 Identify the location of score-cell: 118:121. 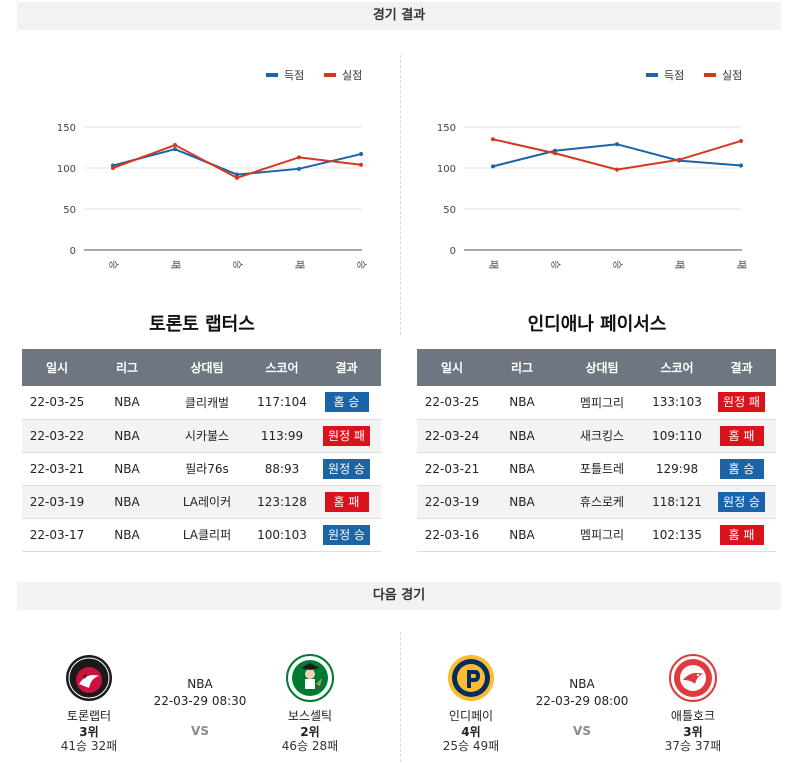
(677, 502).